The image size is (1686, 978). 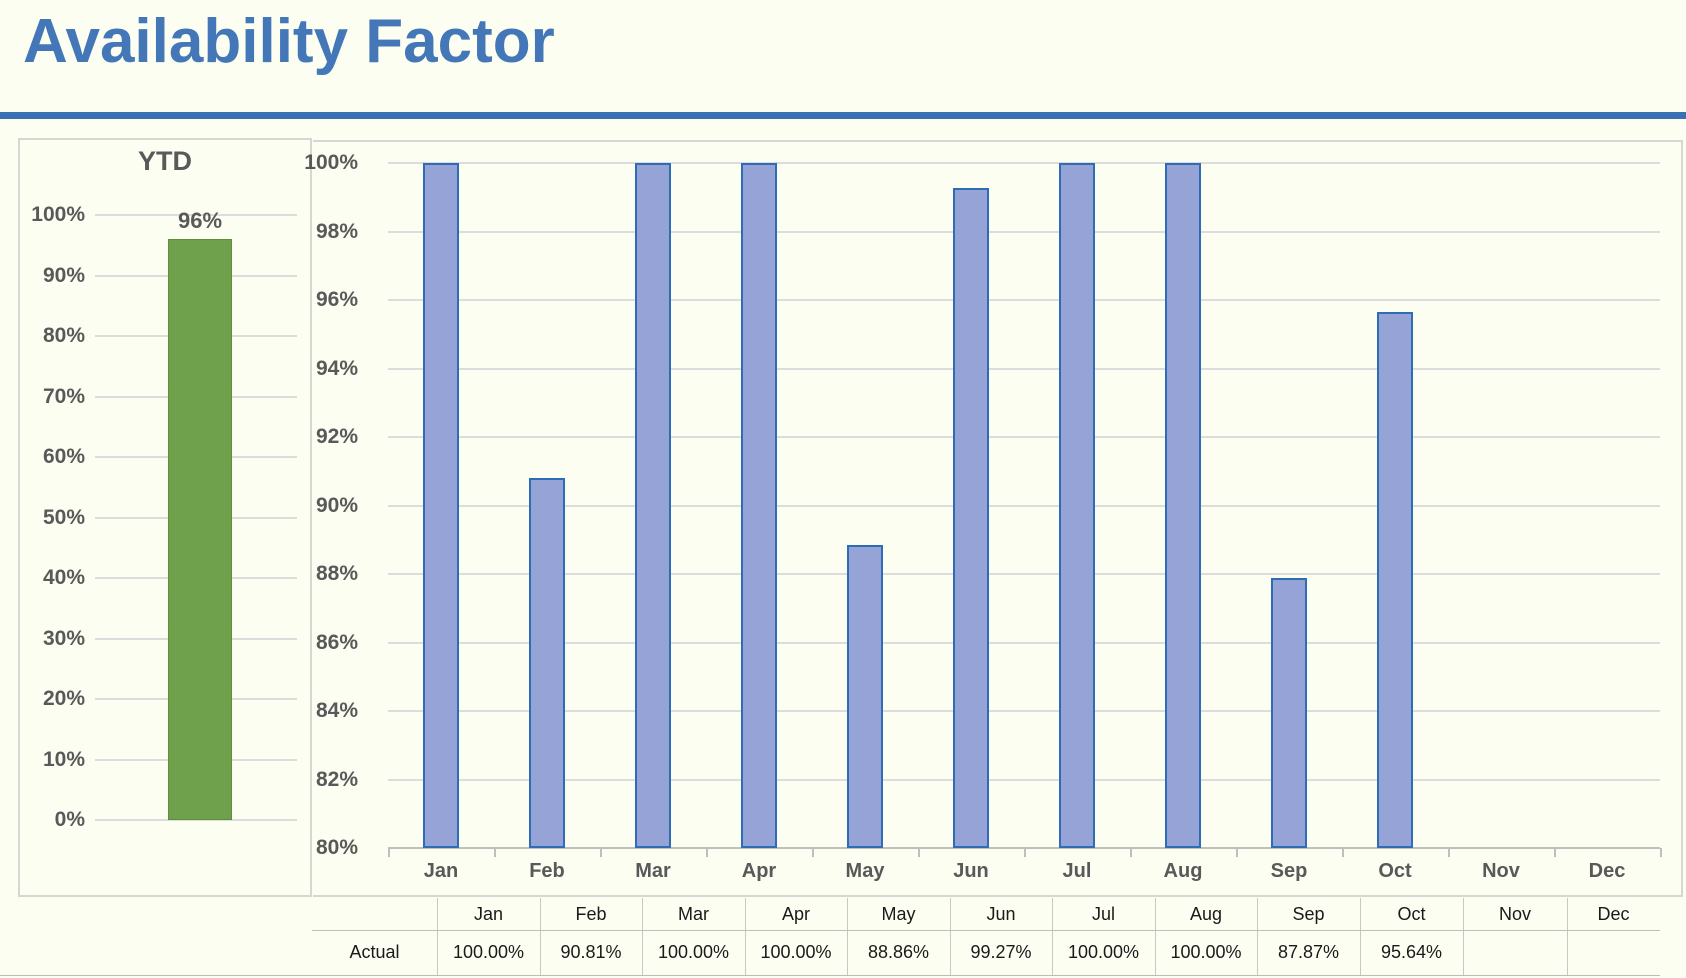 What do you see at coordinates (488, 952) in the screenshot?
I see `table-cell-jan: 100.00%` at bounding box center [488, 952].